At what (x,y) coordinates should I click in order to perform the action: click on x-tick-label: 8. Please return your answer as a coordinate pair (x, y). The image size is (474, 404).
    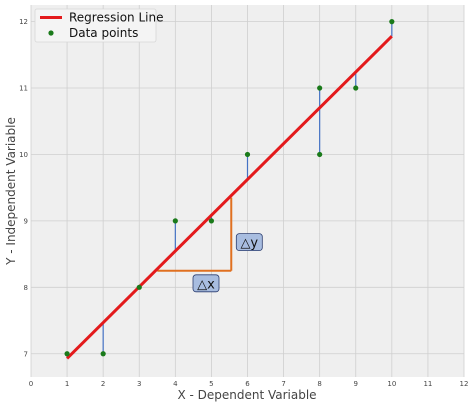
    Looking at the image, I should click on (319, 384).